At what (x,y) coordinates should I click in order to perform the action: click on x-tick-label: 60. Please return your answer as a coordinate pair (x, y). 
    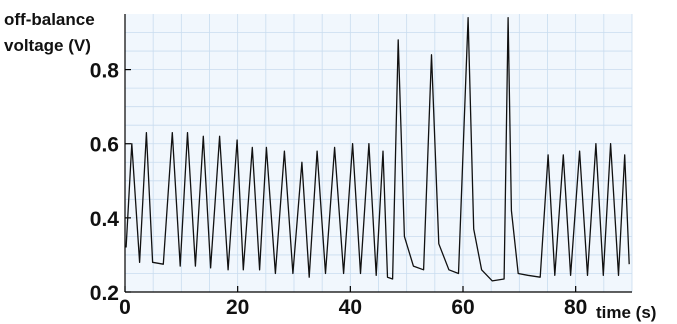
    Looking at the image, I should click on (462, 307).